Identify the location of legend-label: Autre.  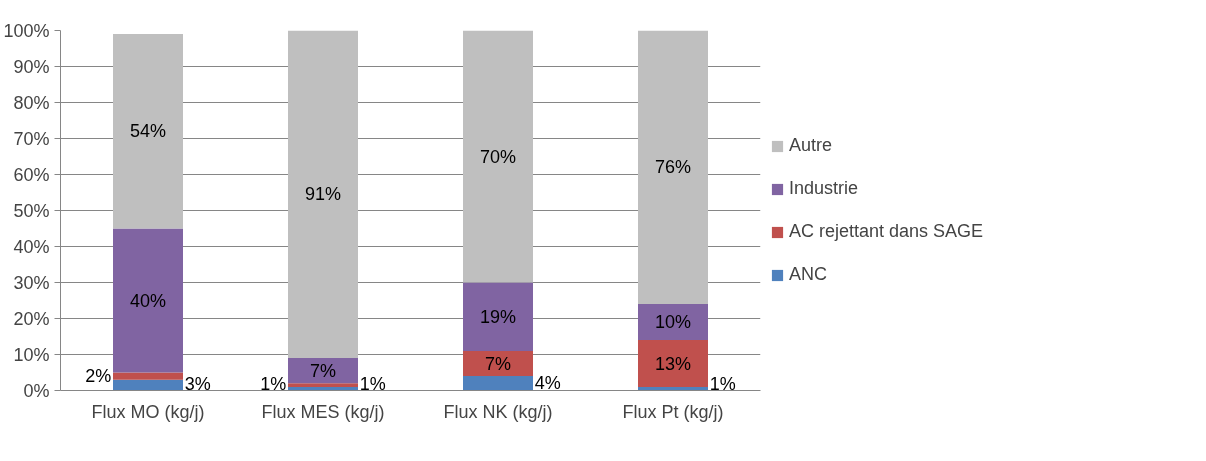
(811, 145).